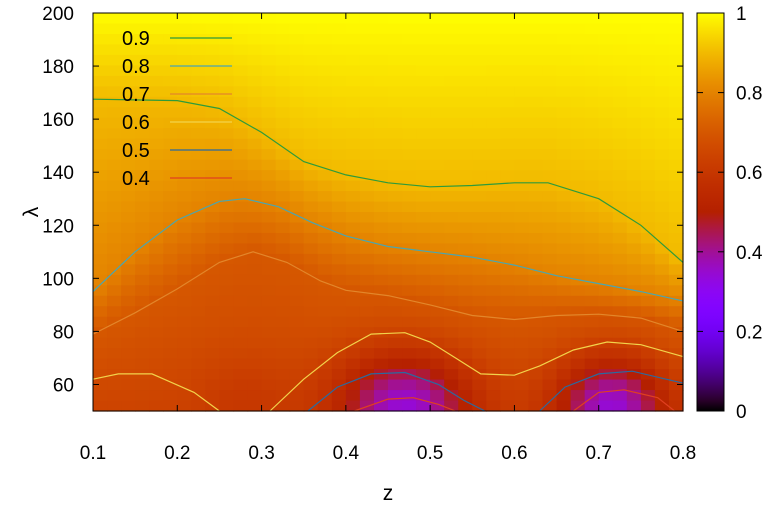  I want to click on y-tick-label: 120, so click(58, 226).